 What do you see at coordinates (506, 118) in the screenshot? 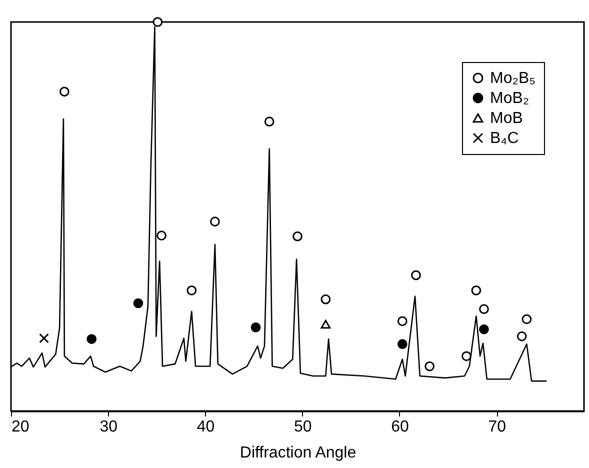
I see `legend-label: MoB` at bounding box center [506, 118].